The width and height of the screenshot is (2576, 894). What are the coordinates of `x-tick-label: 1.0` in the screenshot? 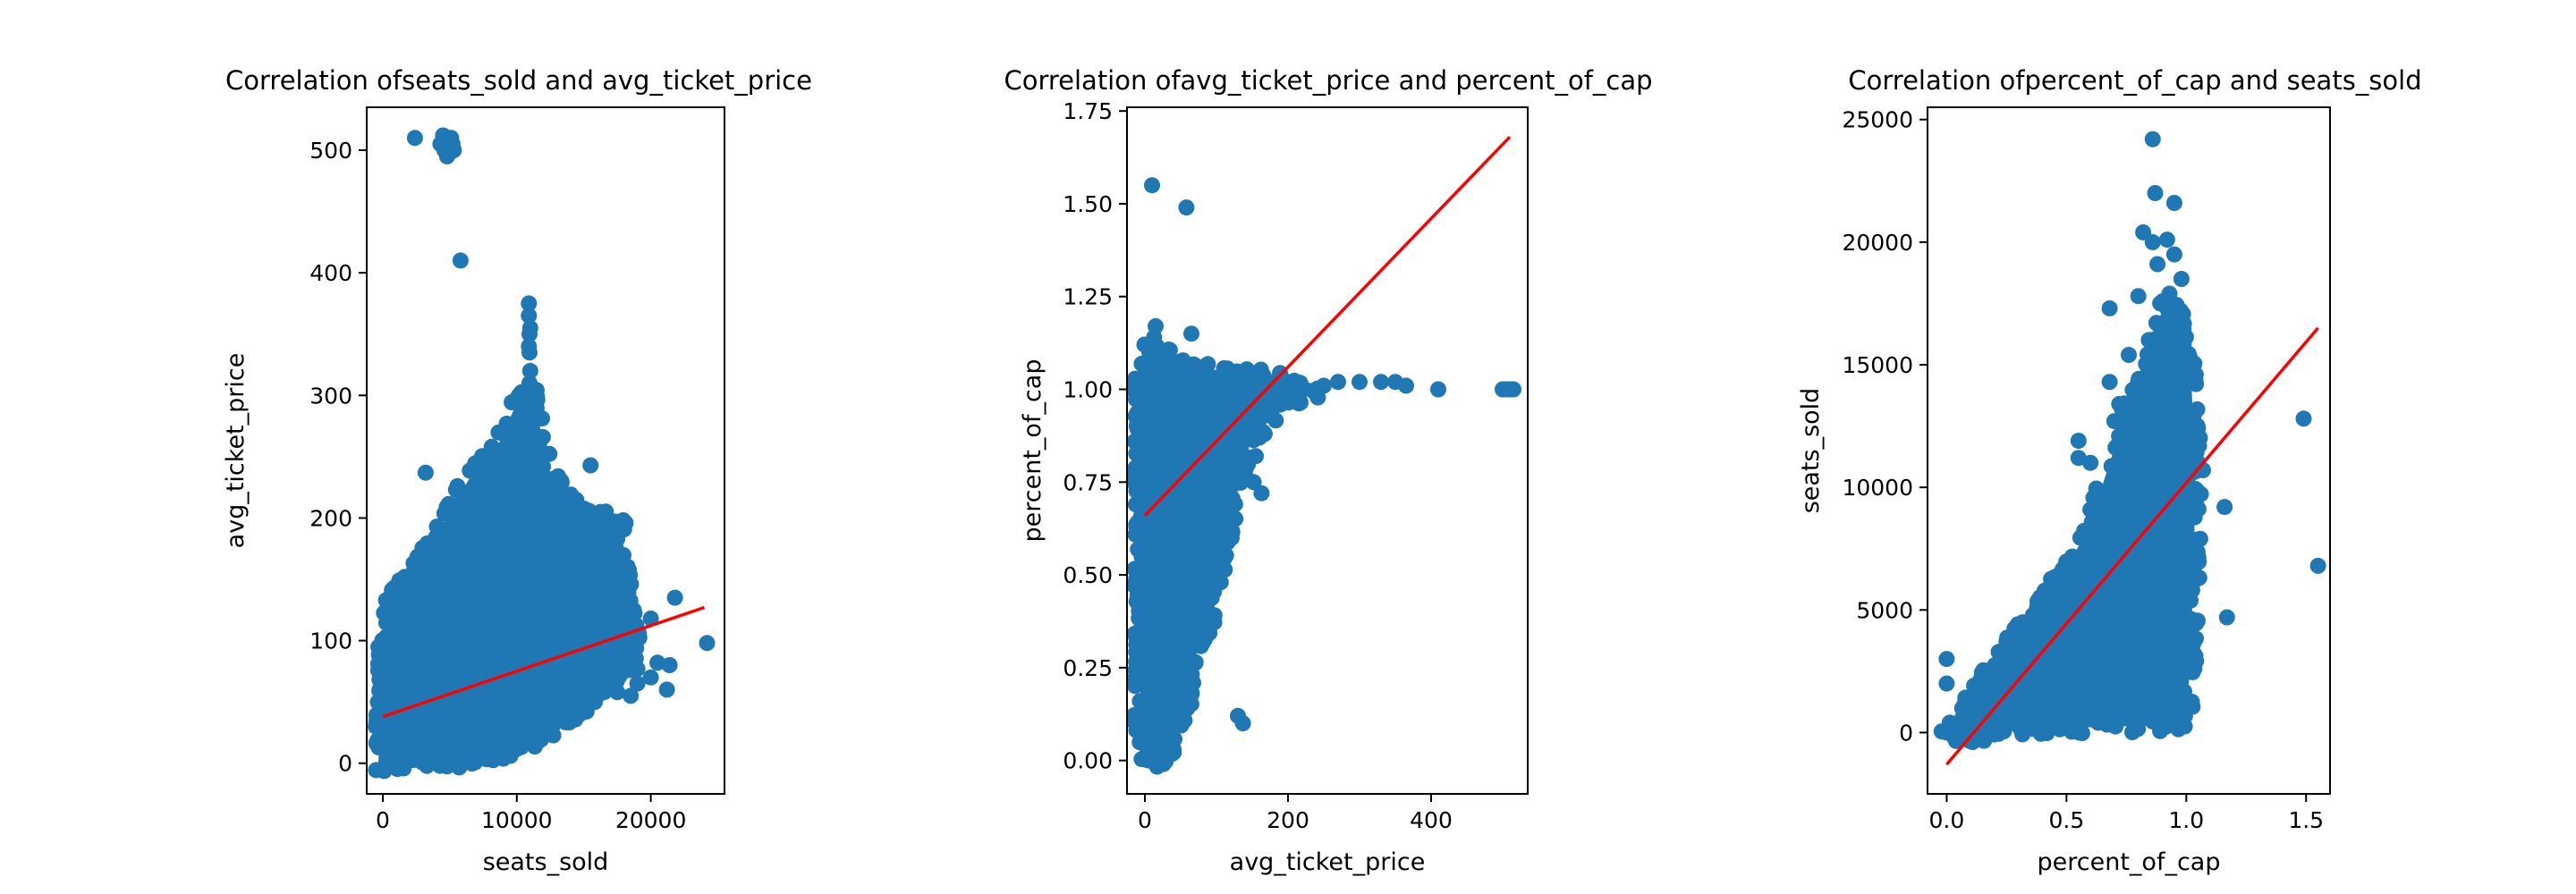 It's located at (2186, 820).